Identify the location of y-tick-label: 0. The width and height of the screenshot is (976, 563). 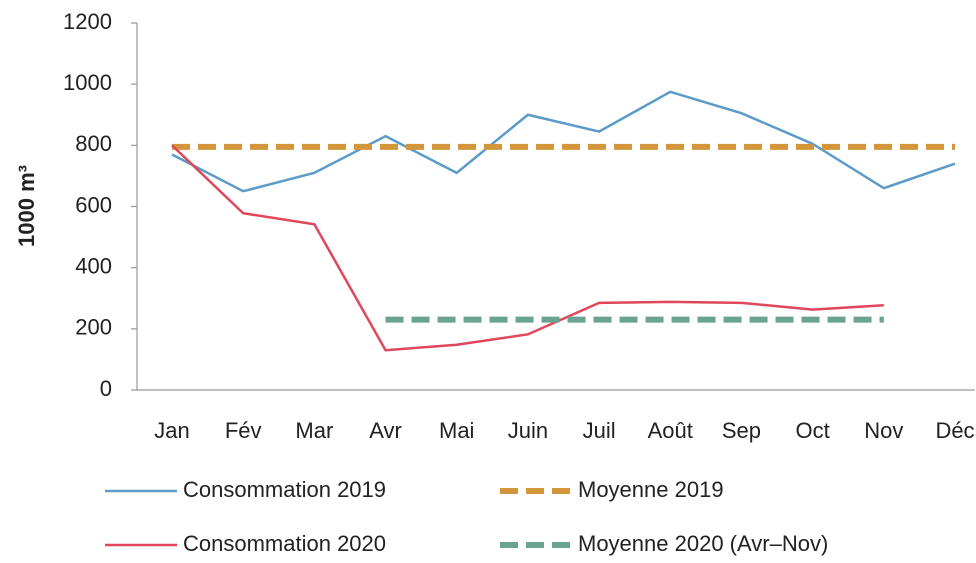
(106, 388).